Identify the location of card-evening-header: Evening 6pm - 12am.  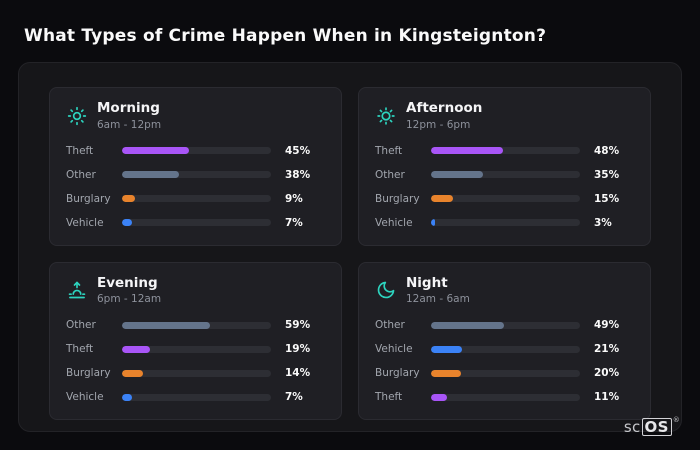
(195, 290).